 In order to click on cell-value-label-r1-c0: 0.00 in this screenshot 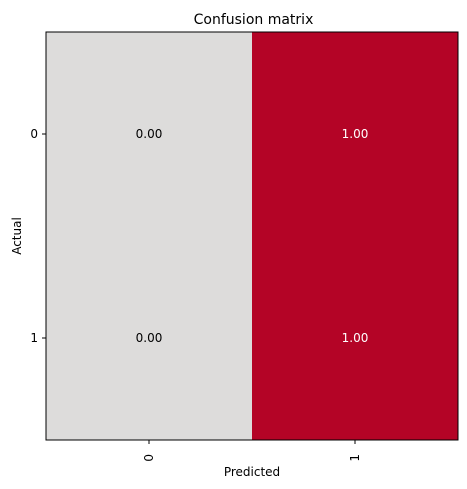, I will do `click(149, 338)`.